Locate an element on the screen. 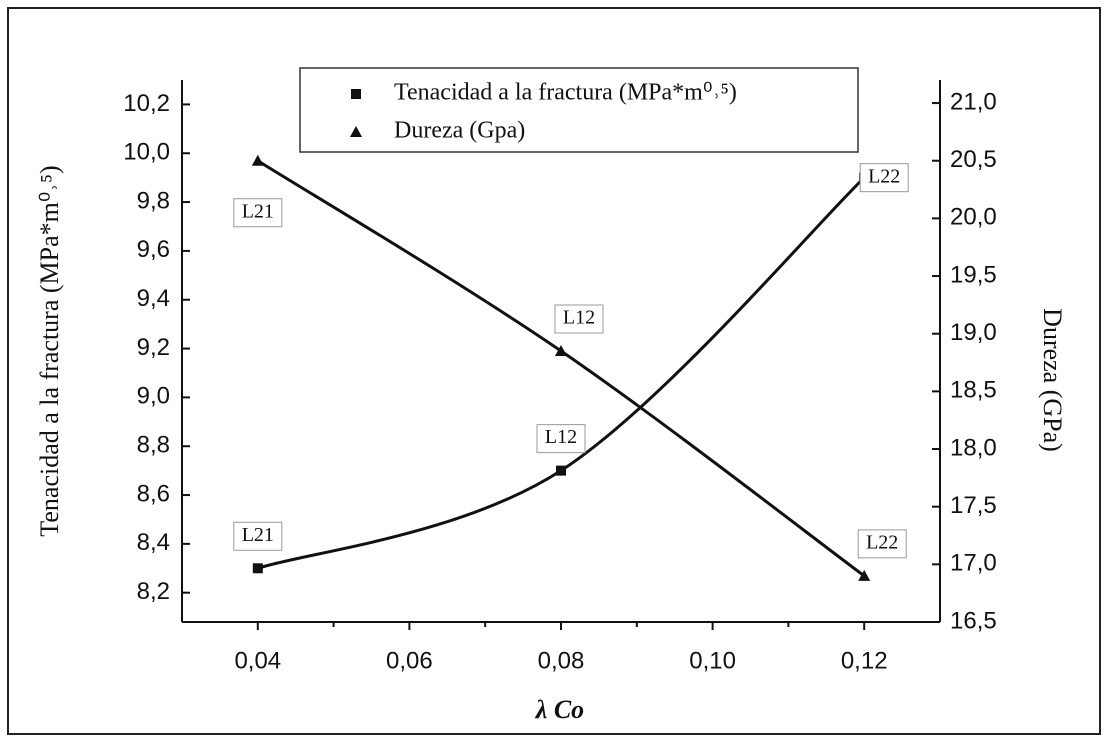  y-axis-label: Tenacidad a la fractura (MPa*m⁰˒⁵) is located at coordinates (49, 350).